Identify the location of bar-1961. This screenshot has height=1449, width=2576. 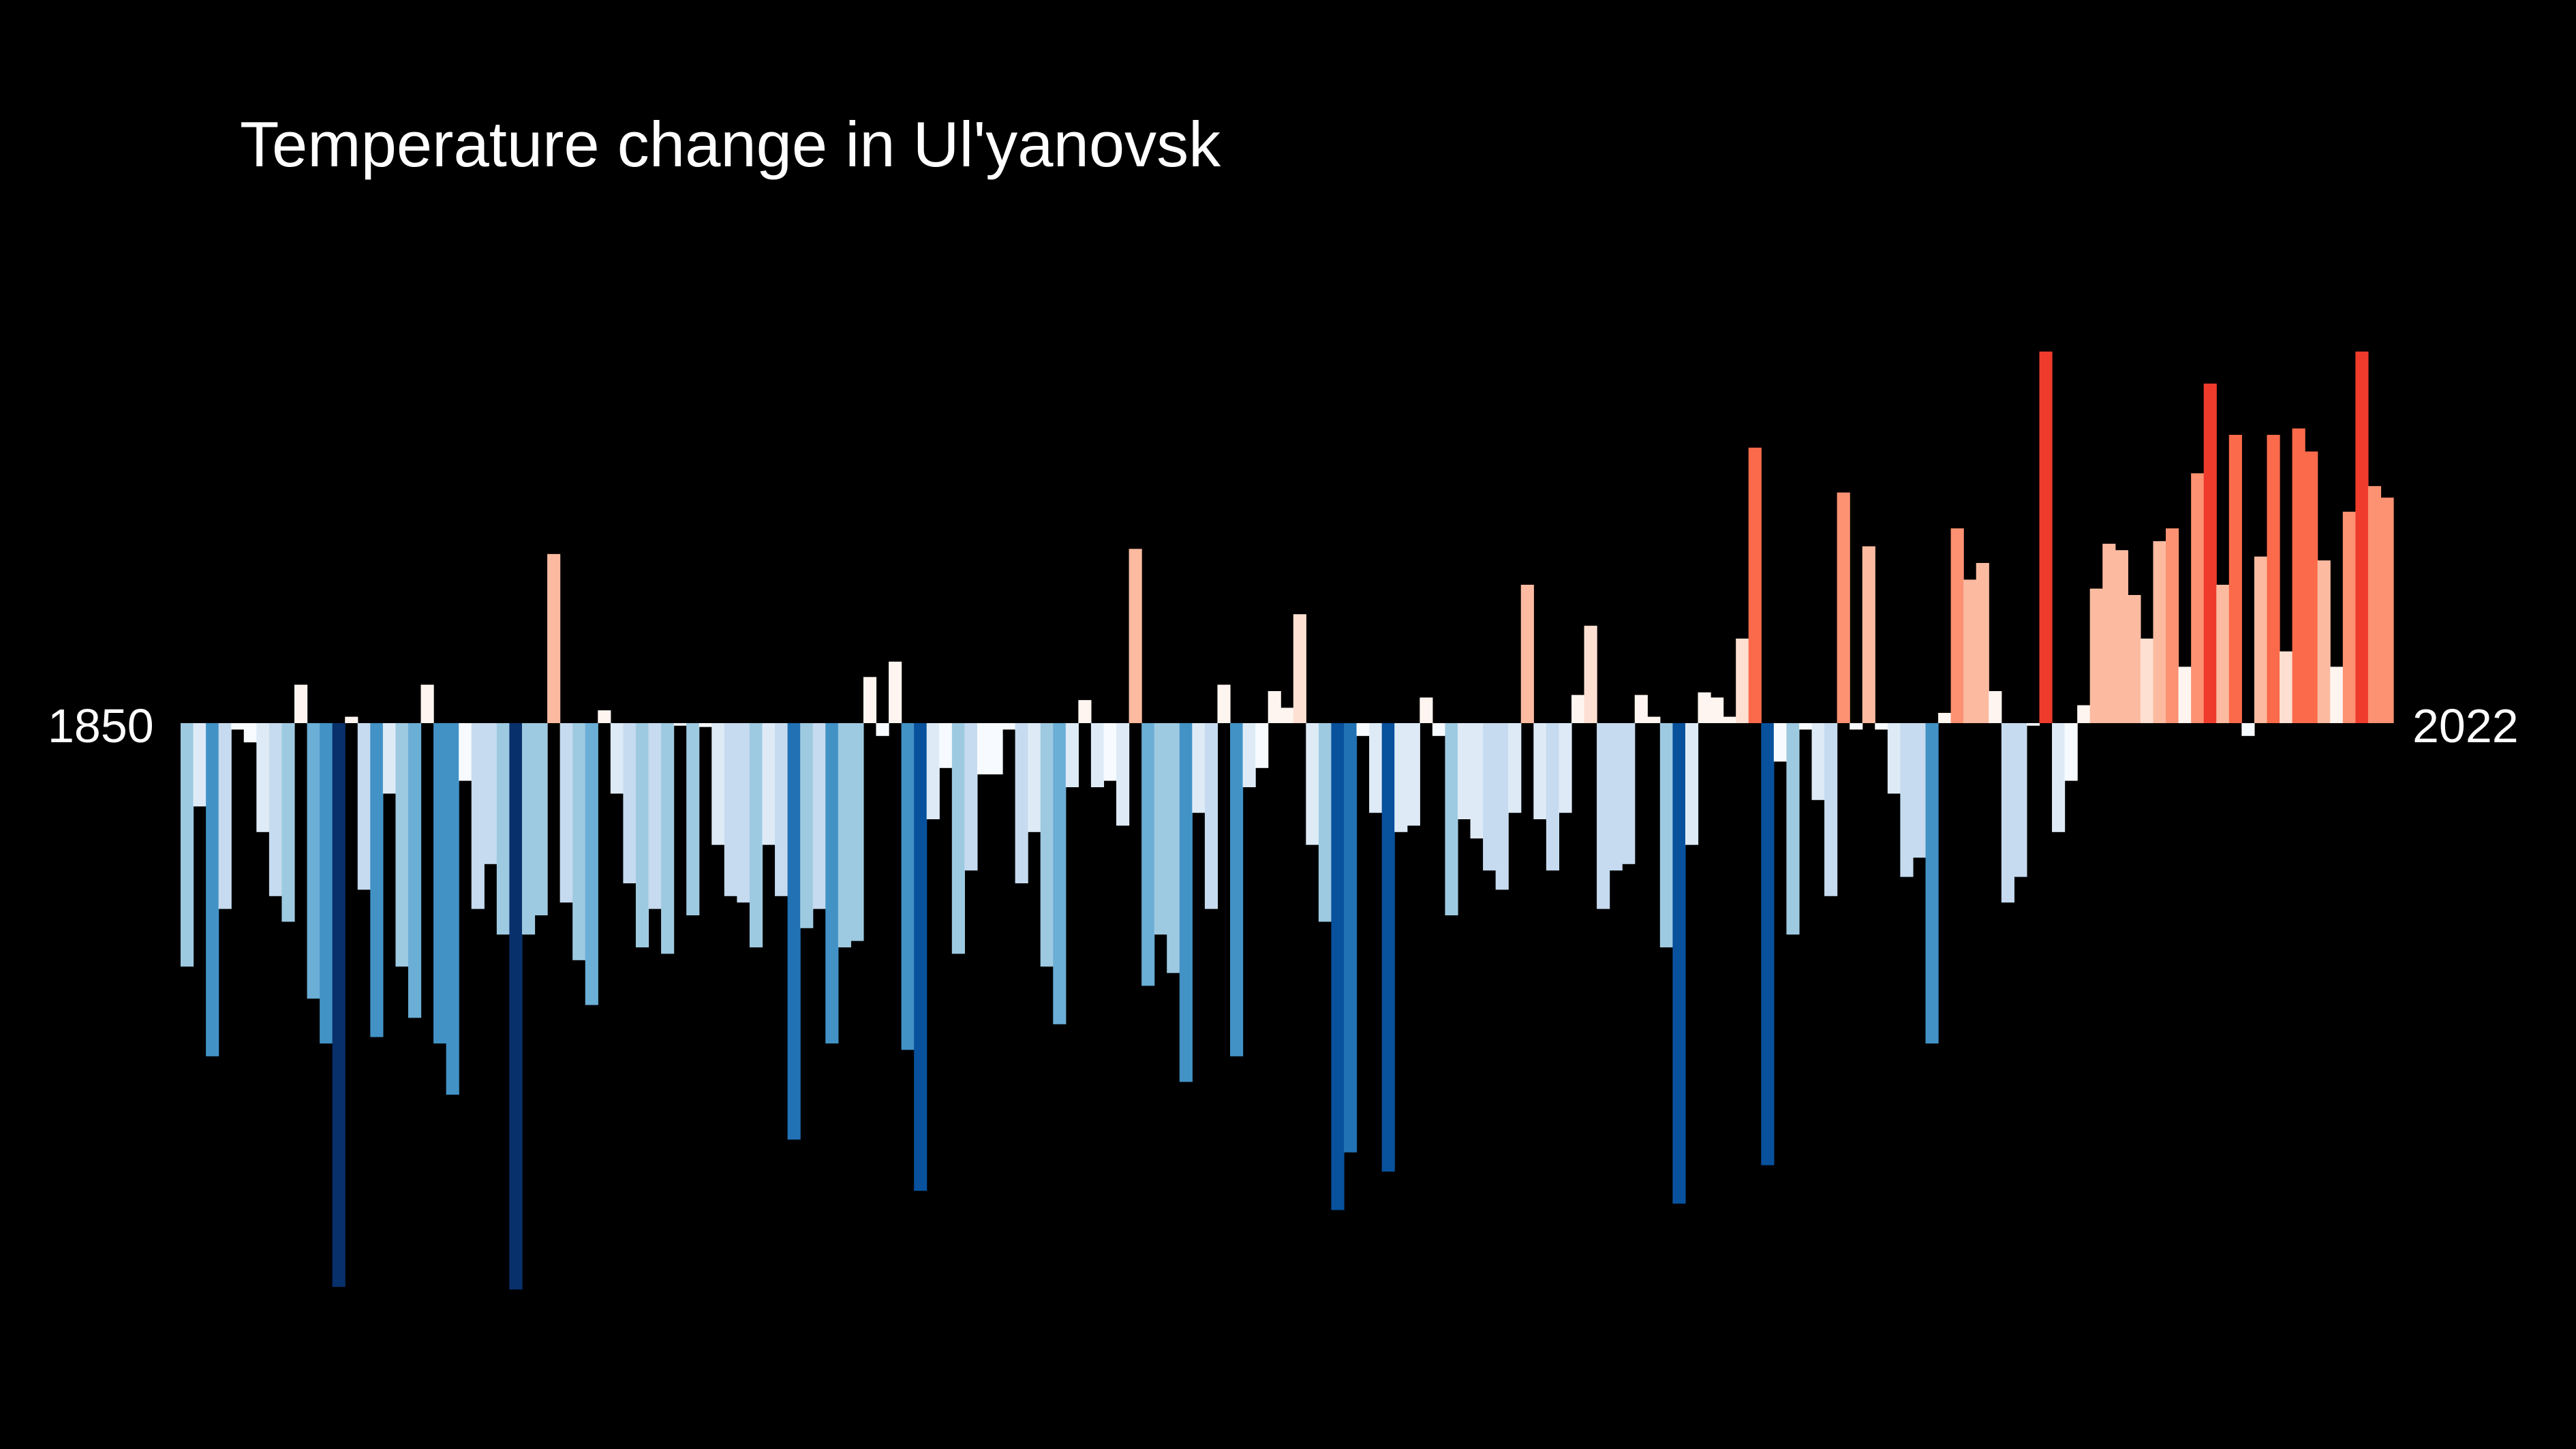
(1590, 675).